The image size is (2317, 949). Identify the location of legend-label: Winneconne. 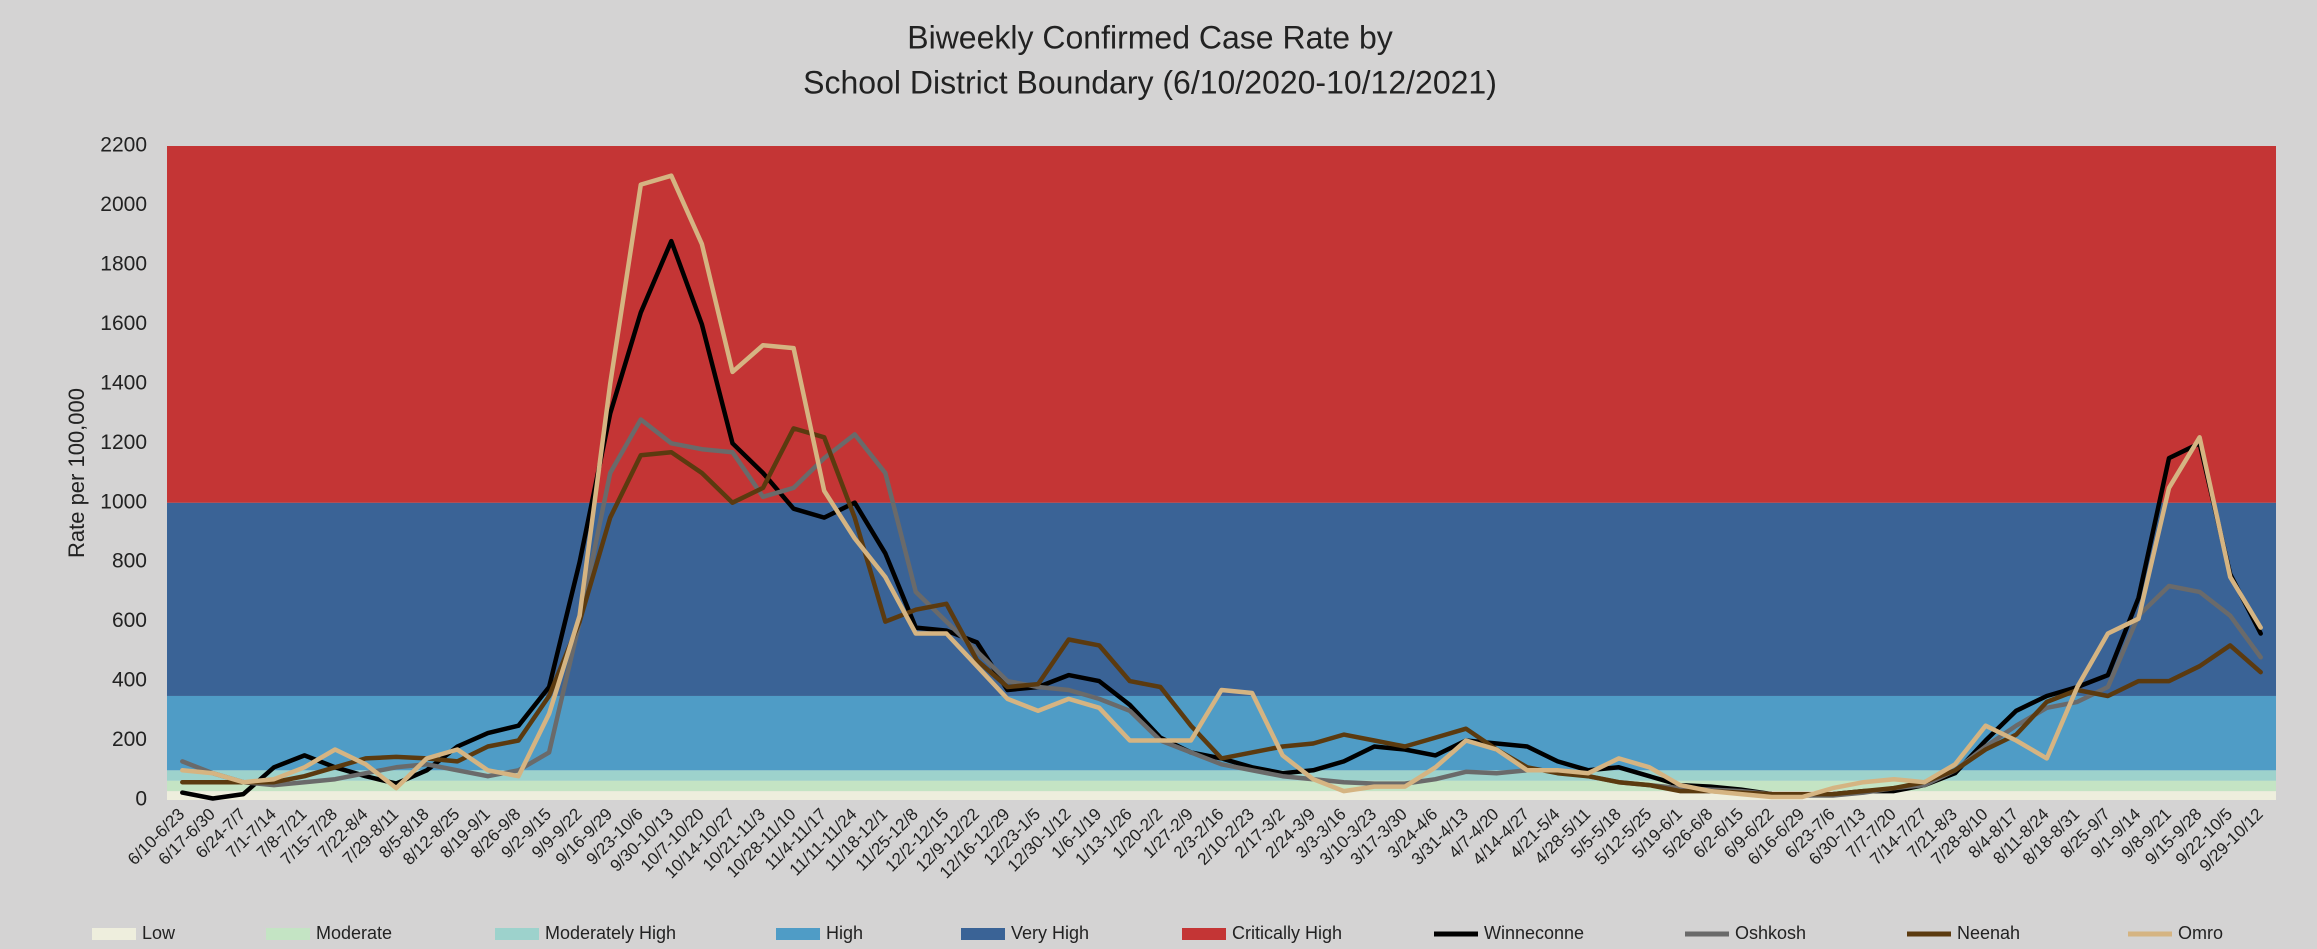
(1534, 933).